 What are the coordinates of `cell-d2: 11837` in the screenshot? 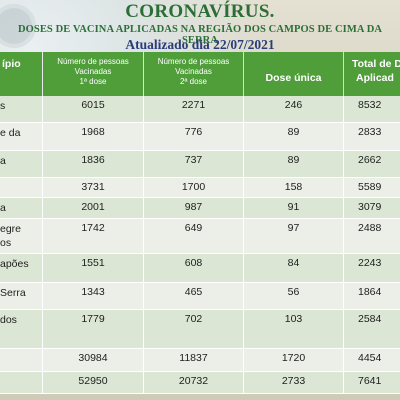 It's located at (193, 358).